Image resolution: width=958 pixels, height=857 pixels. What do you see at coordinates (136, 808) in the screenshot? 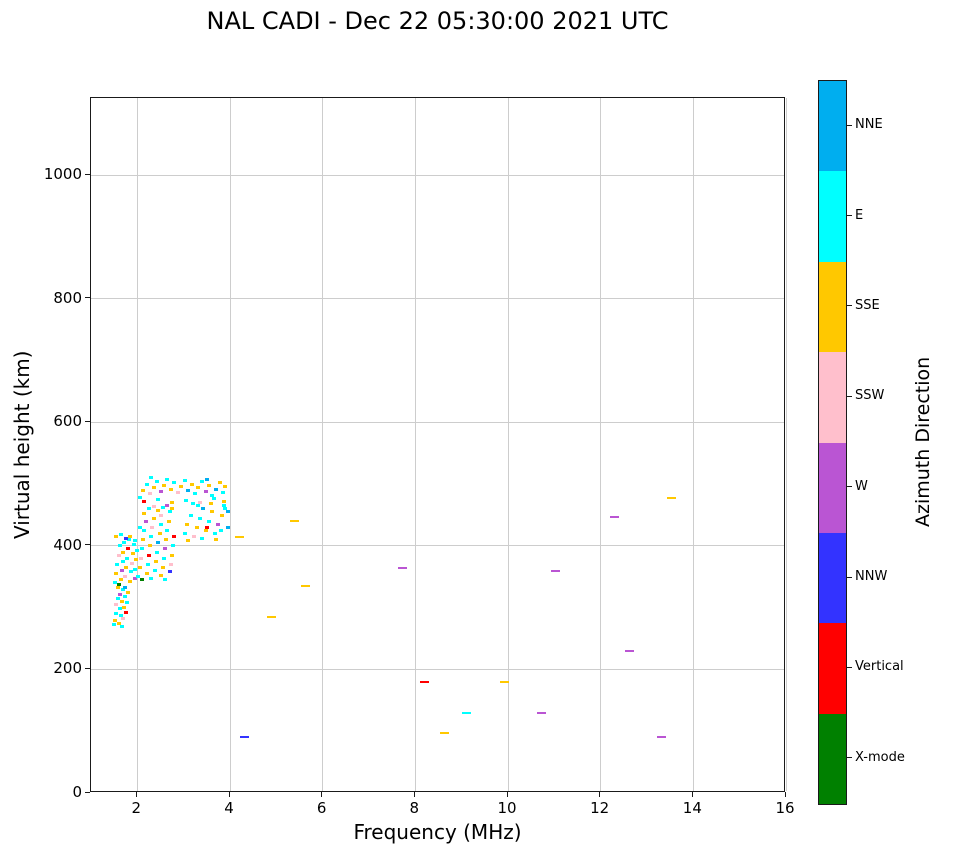
I see `x-tick-label: 2` at bounding box center [136, 808].